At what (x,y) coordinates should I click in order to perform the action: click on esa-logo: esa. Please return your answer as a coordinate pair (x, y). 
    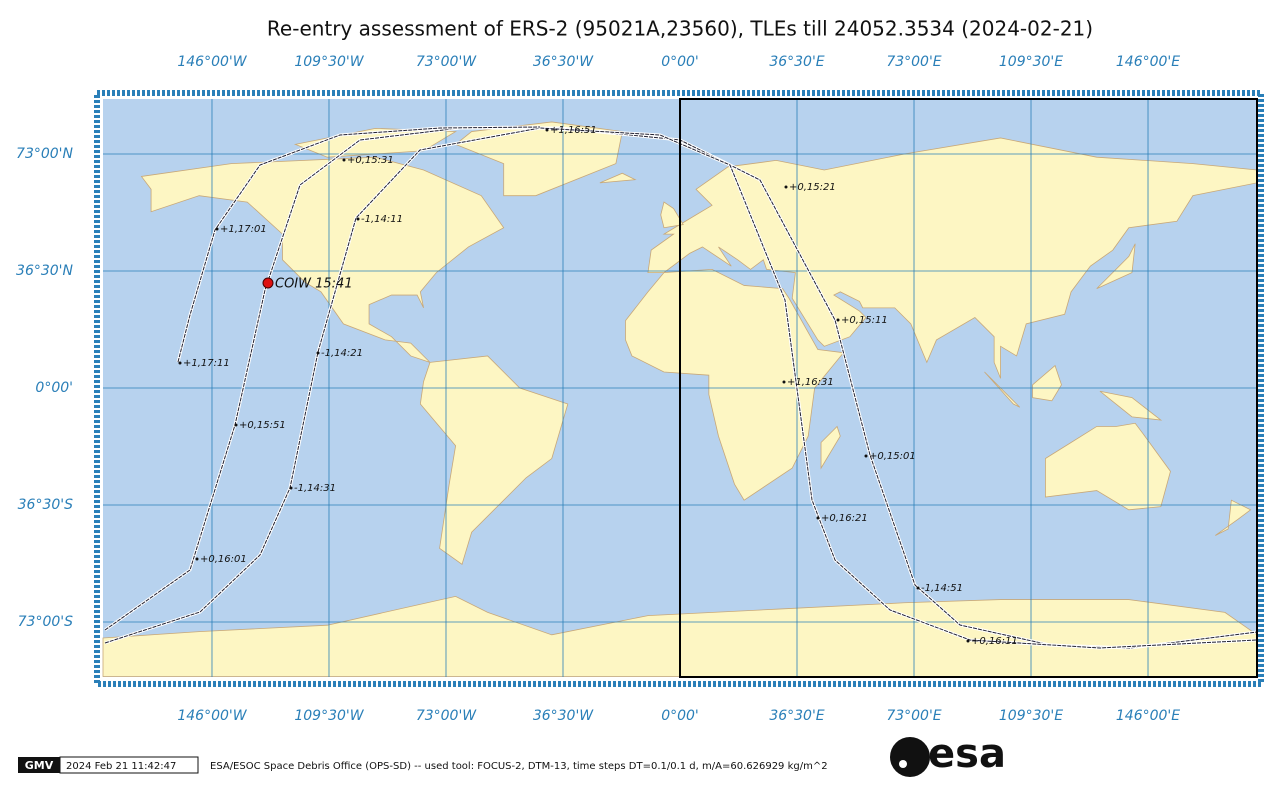
    Looking at the image, I should click on (967, 754).